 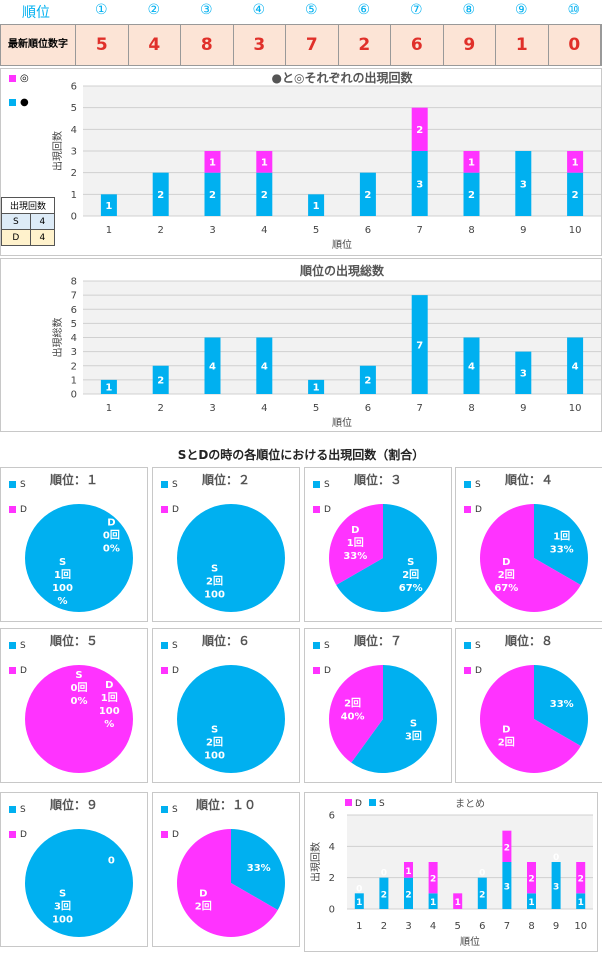 What do you see at coordinates (62, 562) in the screenshot?
I see `pie-data-label: S` at bounding box center [62, 562].